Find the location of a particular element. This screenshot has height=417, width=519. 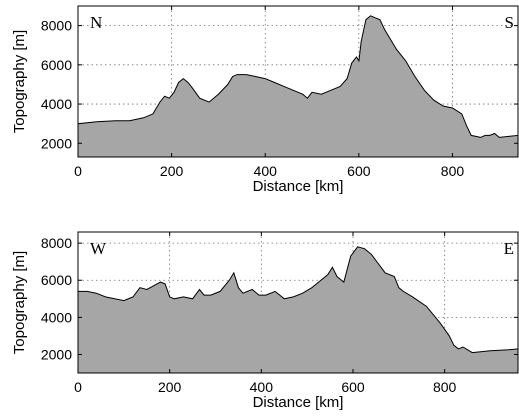

corner-label-north: N is located at coordinates (96, 22).